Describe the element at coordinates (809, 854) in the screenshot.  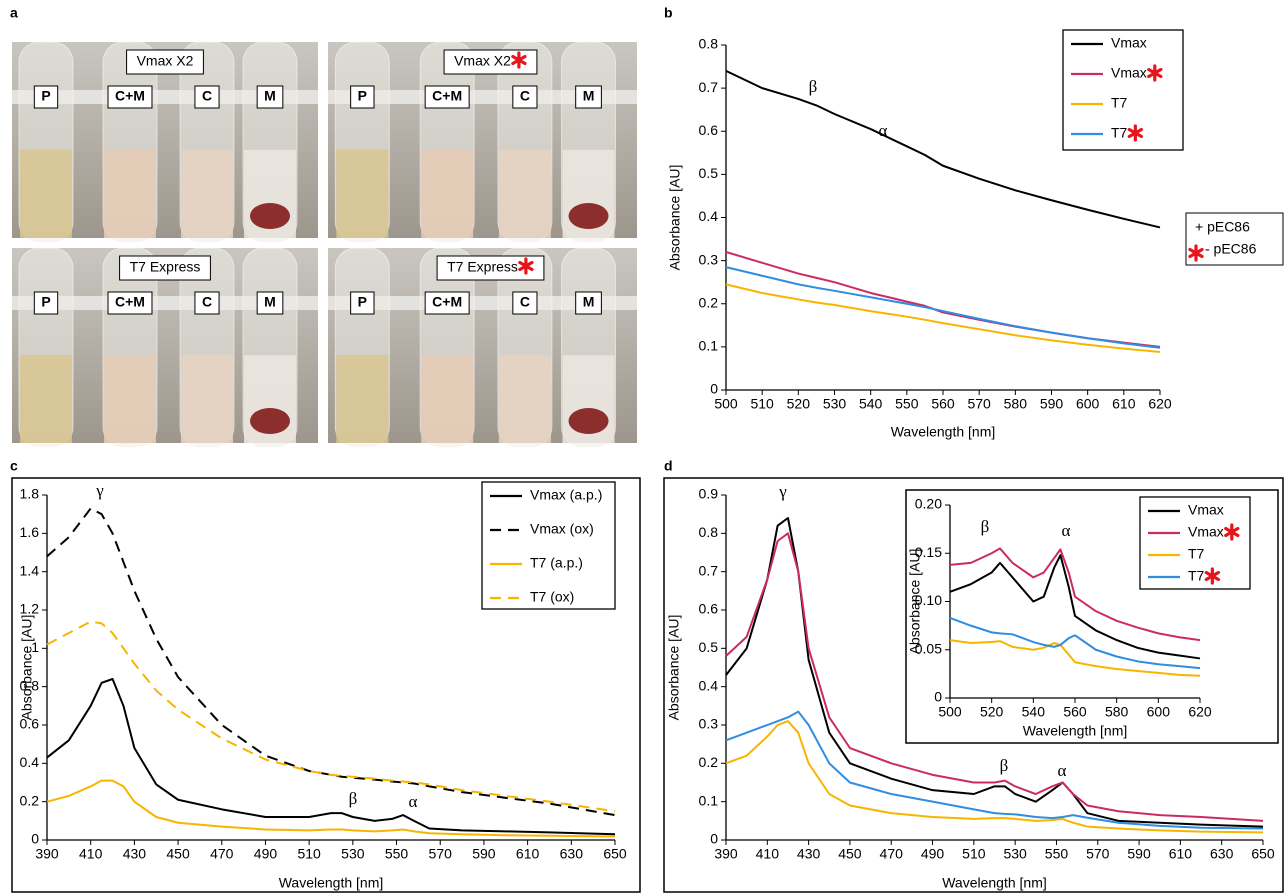
I see `x-tick-label: 430` at that location.